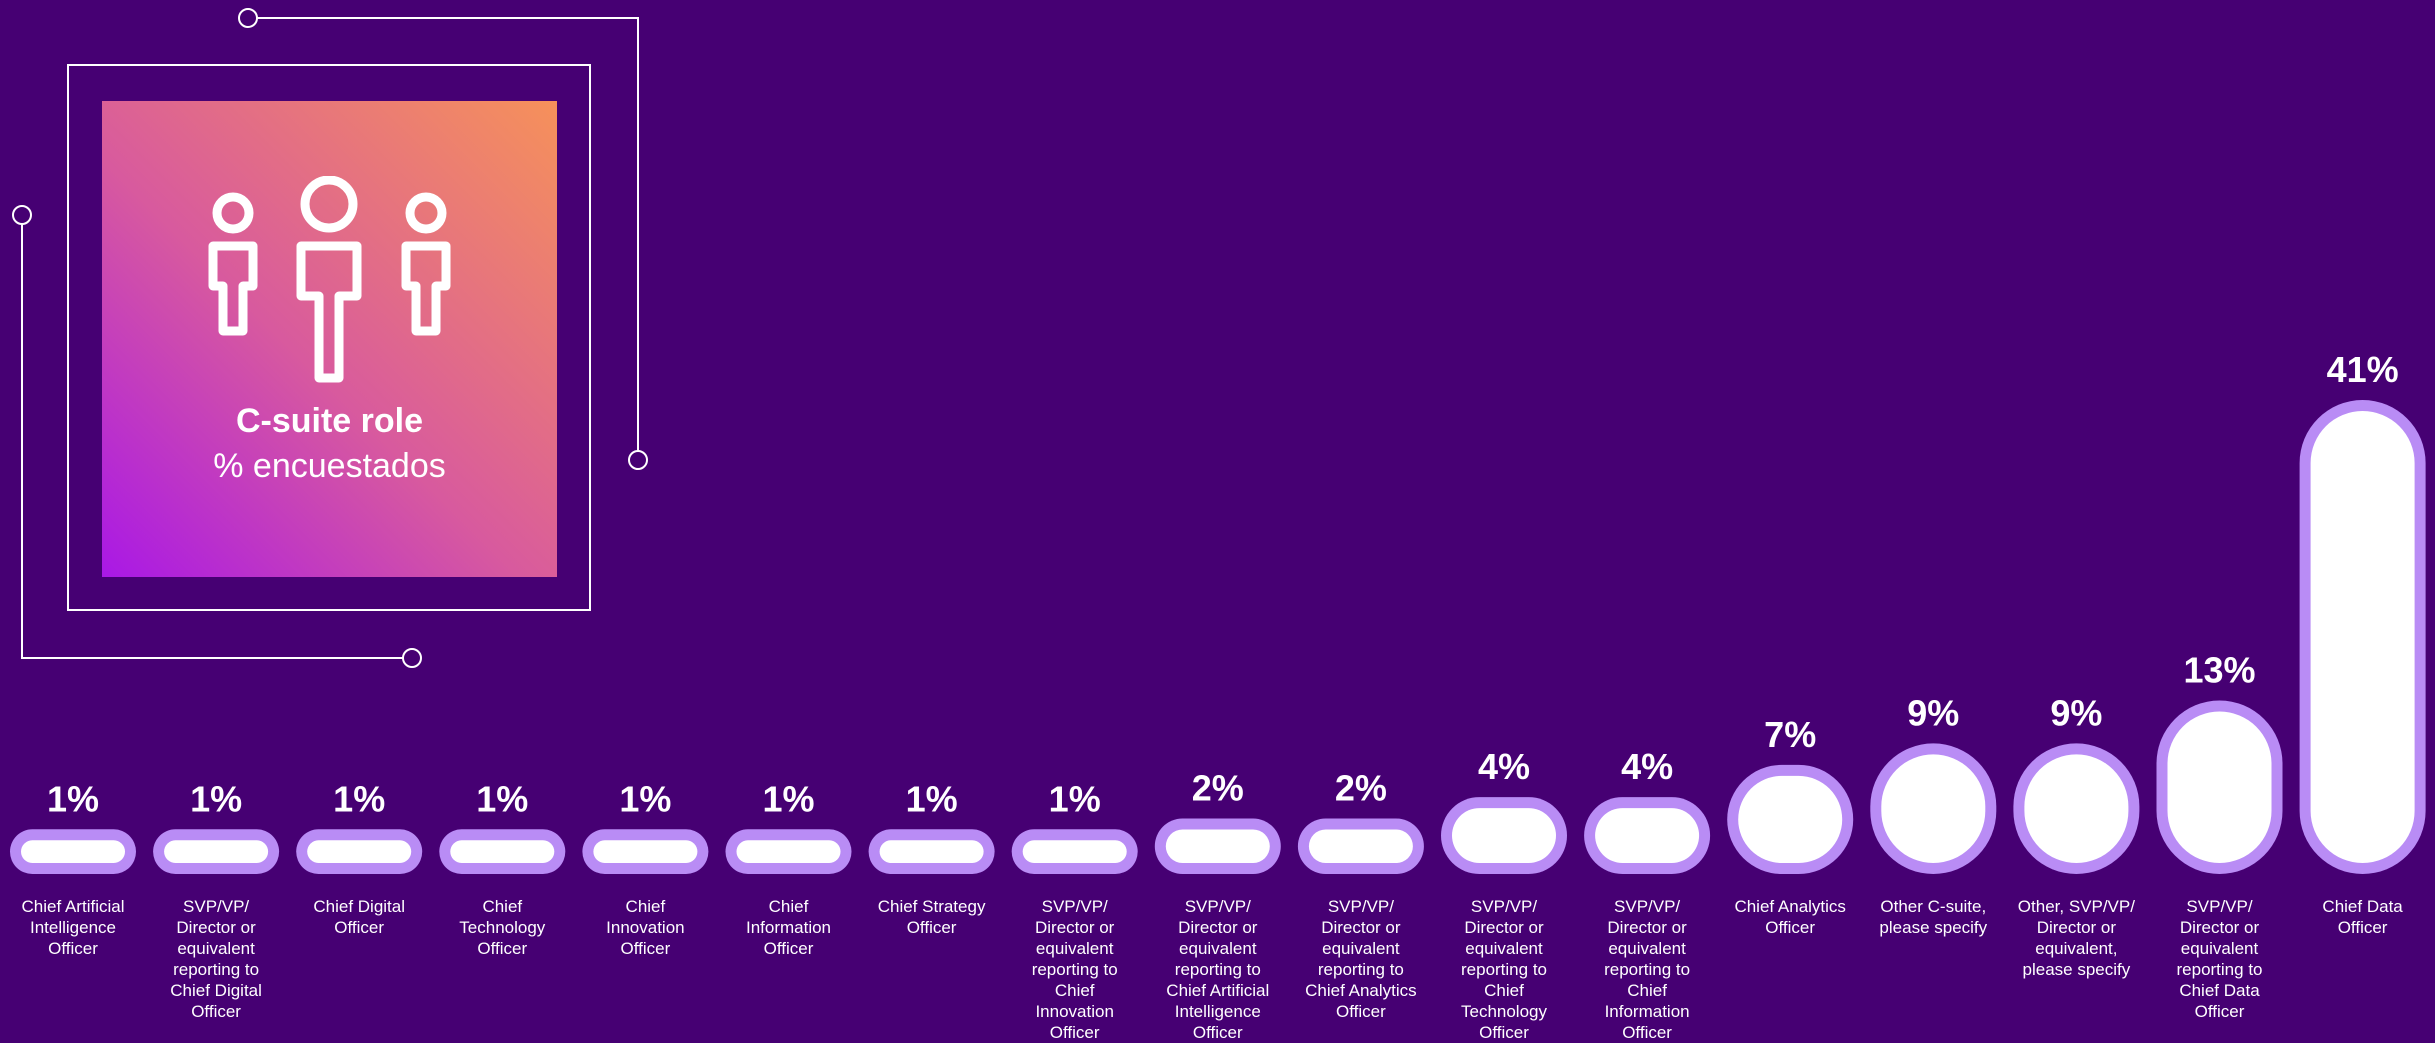 This screenshot has width=2435, height=1043. Describe the element at coordinates (1790, 917) in the screenshot. I see `category-label-13: Chief Analytics Officer` at that location.